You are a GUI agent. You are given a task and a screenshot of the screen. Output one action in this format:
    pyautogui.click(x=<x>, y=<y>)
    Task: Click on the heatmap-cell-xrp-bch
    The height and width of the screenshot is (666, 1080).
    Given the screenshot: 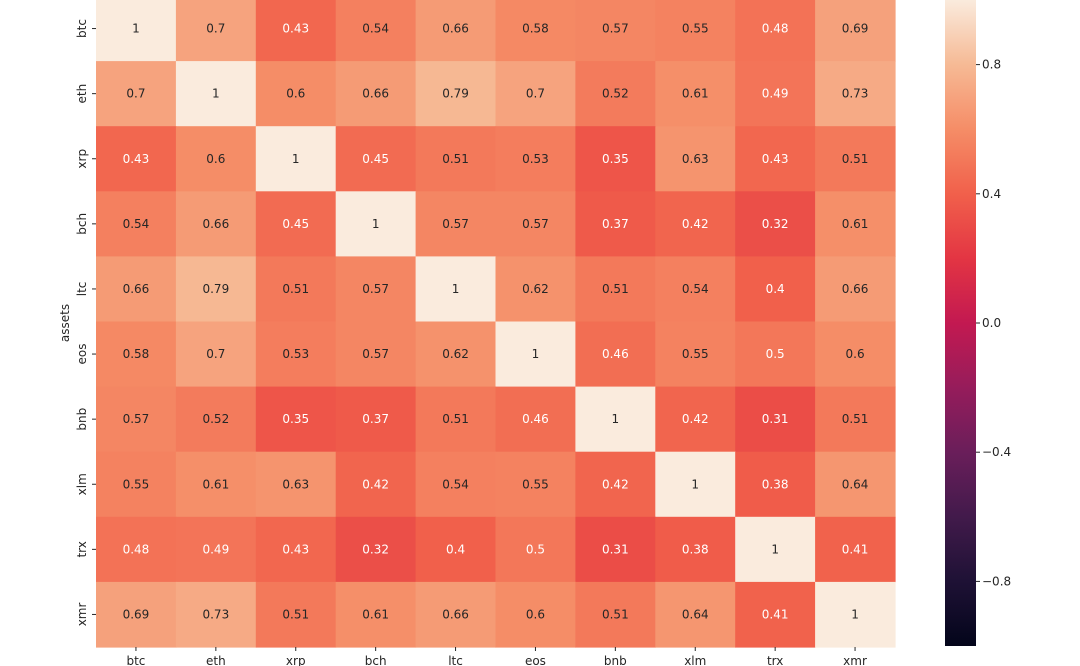 What is the action you would take?
    pyautogui.click(x=376, y=159)
    